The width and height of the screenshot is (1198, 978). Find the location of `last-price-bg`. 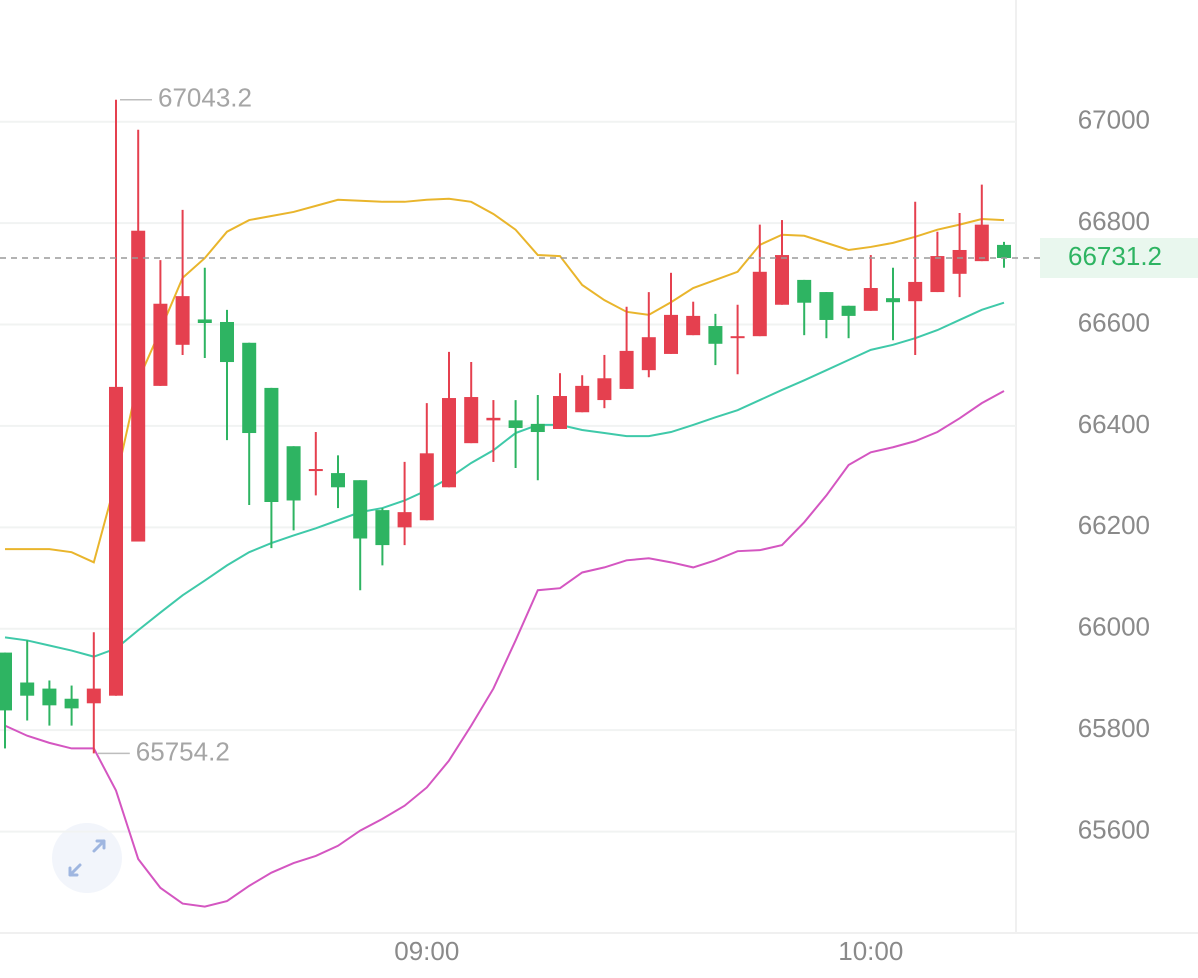

last-price-bg is located at coordinates (1119, 257).